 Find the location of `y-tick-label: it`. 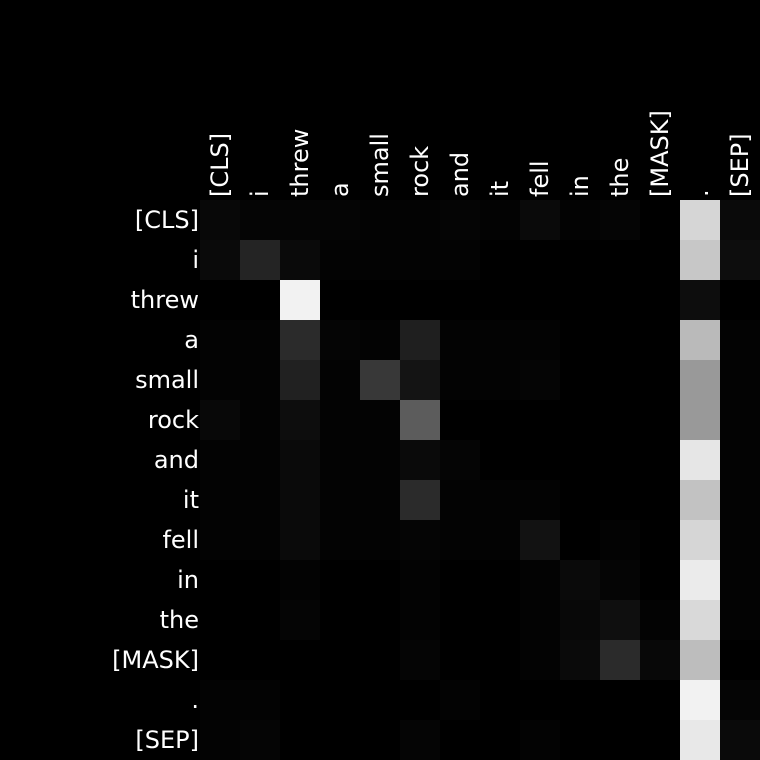

y-tick-label: it is located at coordinates (191, 500).